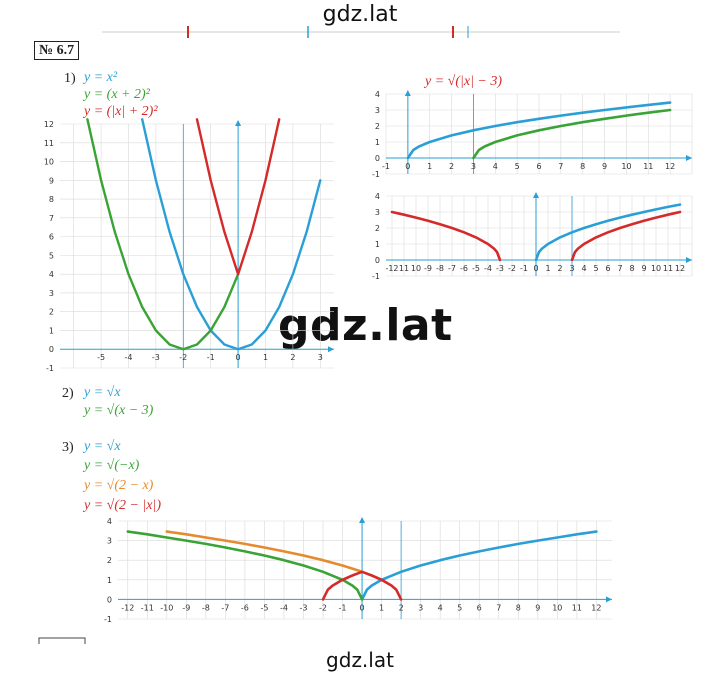 The height and width of the screenshot is (675, 720). I want to click on part-3-formula-2: y = √(−x), so click(112, 465).